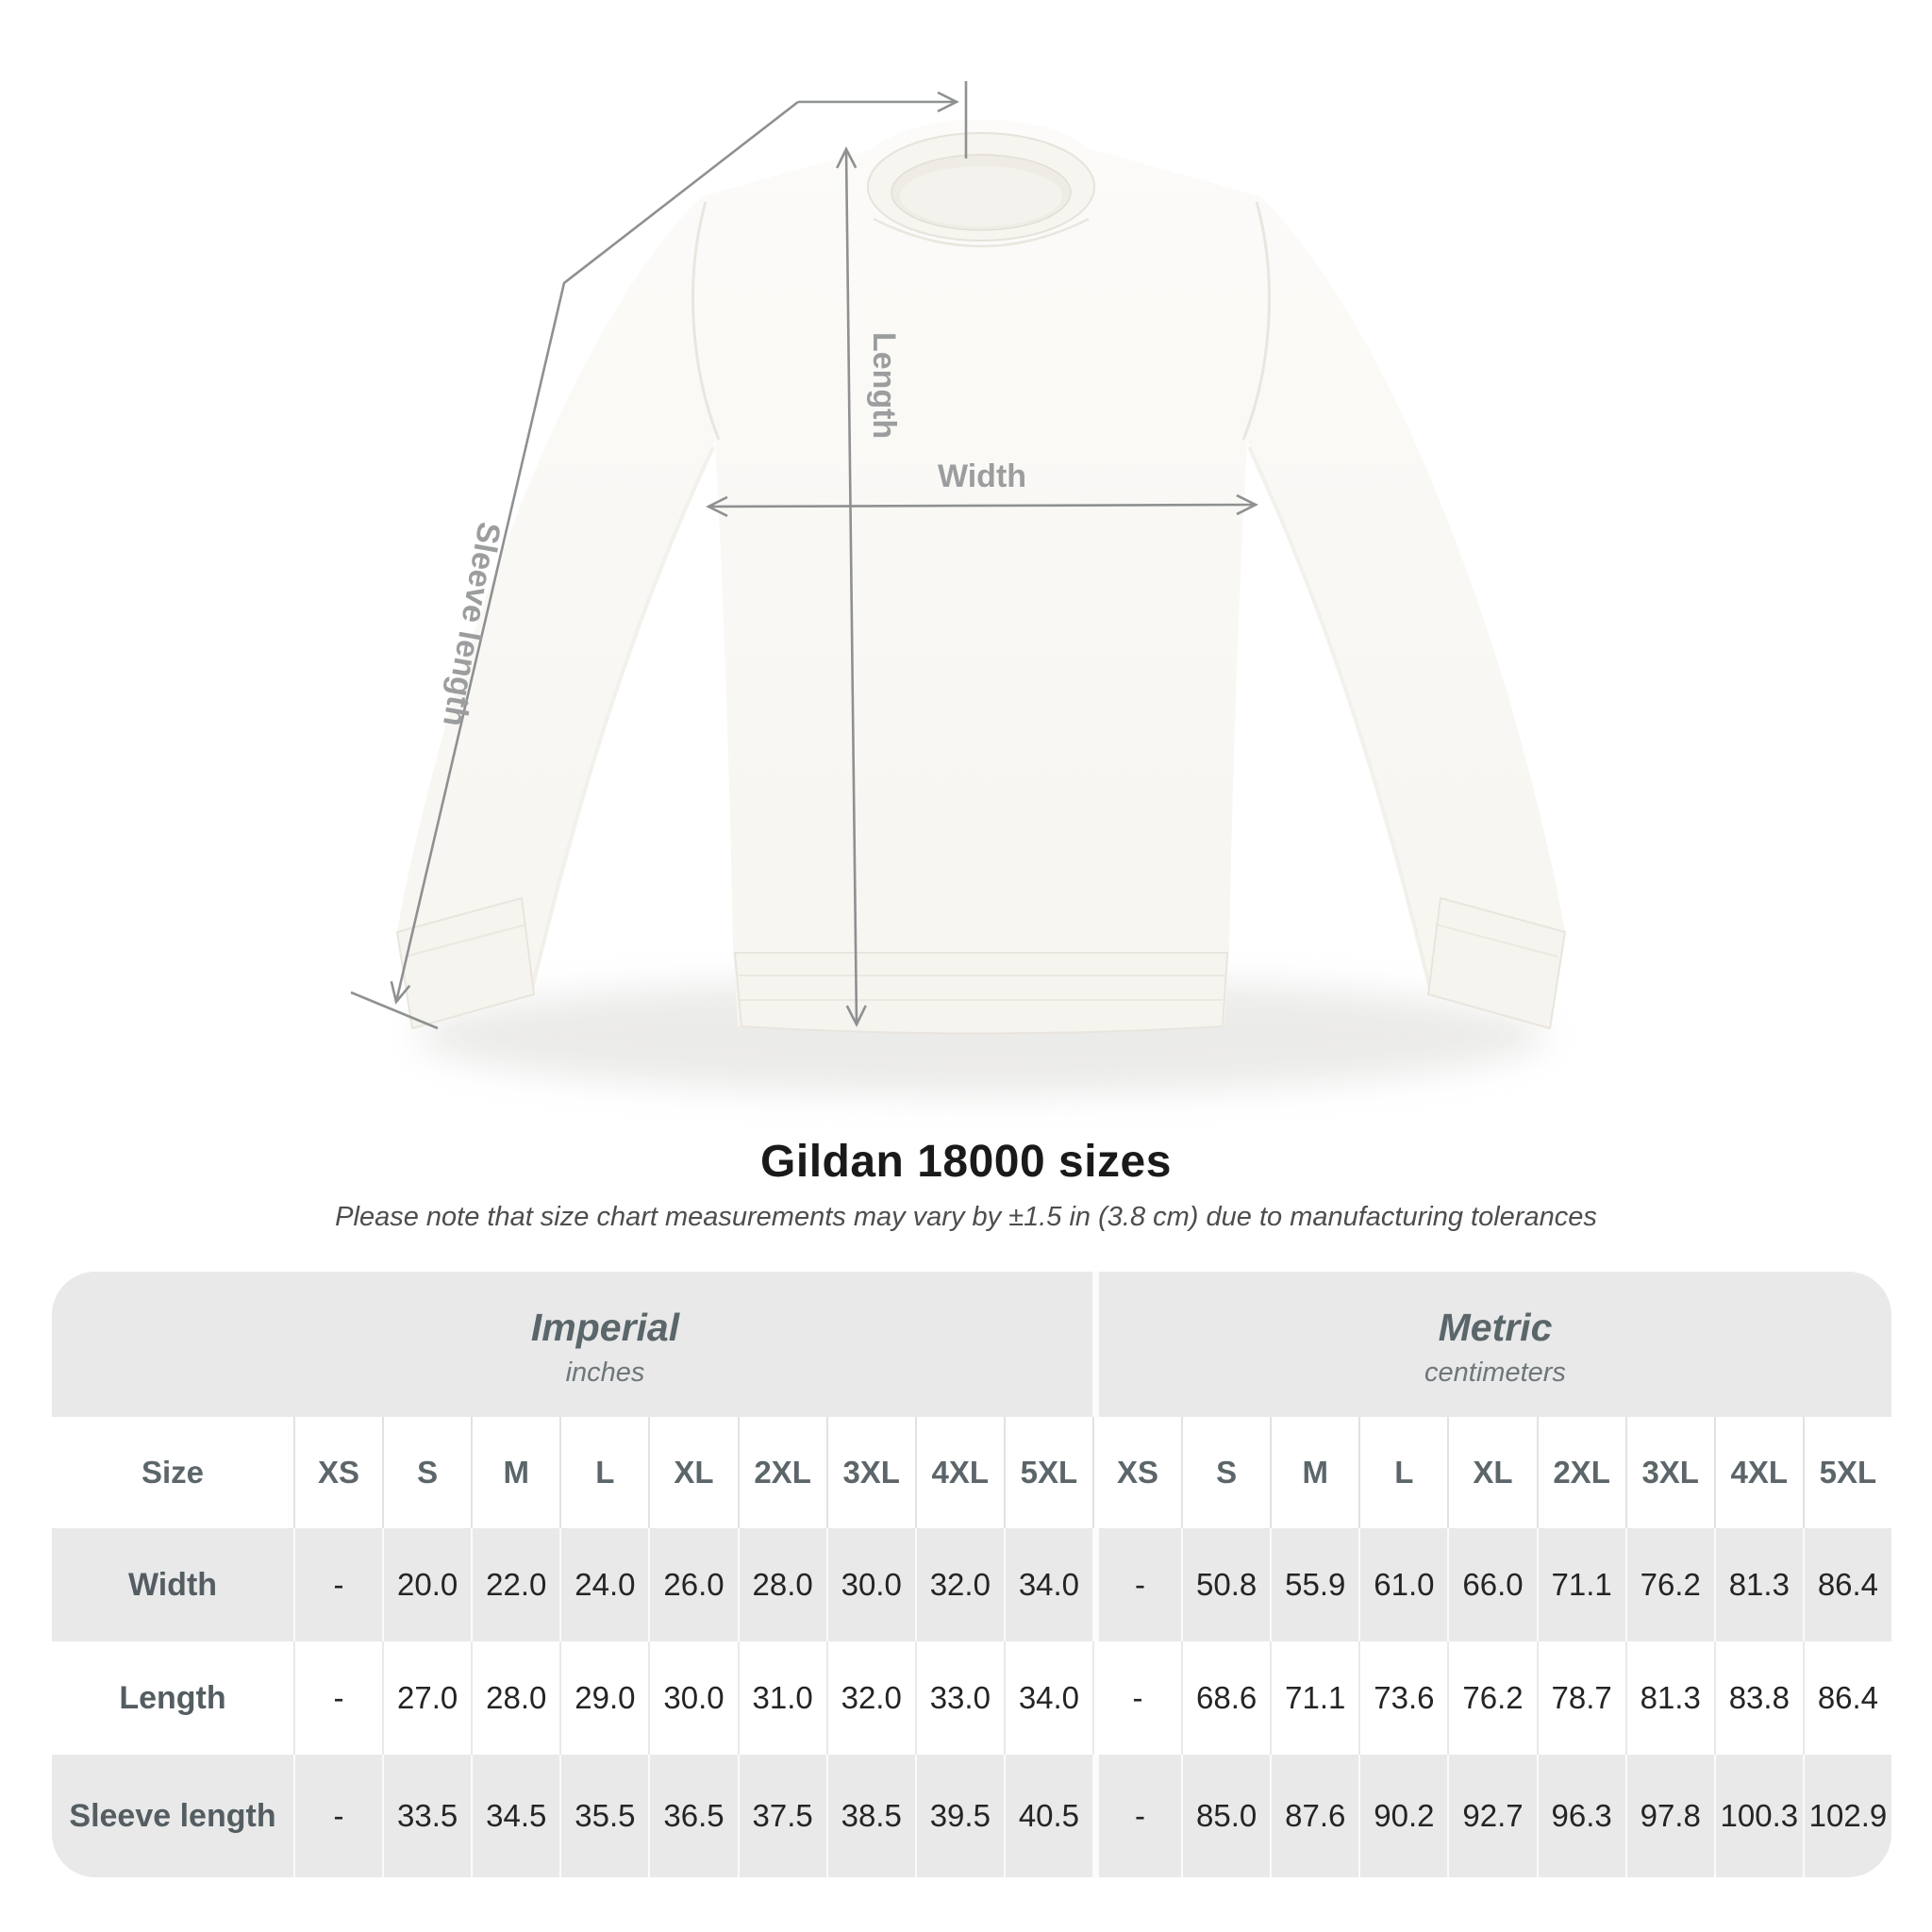 This screenshot has width=1932, height=1932. What do you see at coordinates (781, 1816) in the screenshot?
I see `table-cell: 37.5` at bounding box center [781, 1816].